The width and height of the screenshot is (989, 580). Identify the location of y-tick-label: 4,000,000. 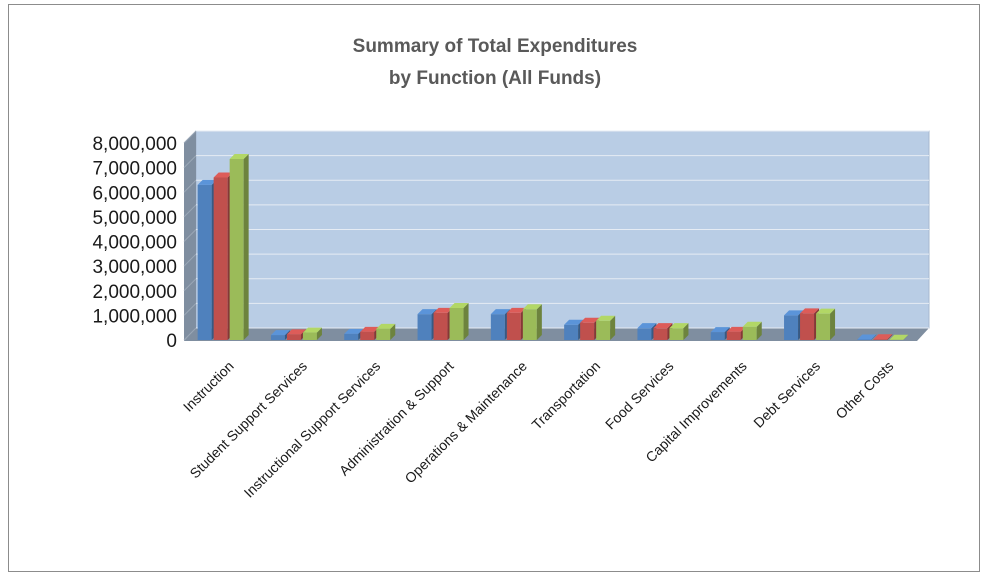
(134, 243).